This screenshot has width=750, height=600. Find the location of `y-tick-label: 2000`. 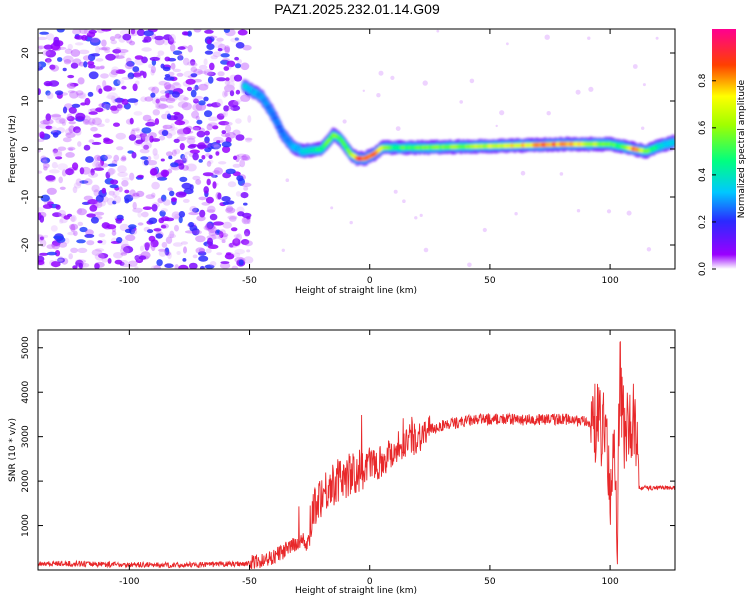

y-tick-label: 2000 is located at coordinates (26, 480).